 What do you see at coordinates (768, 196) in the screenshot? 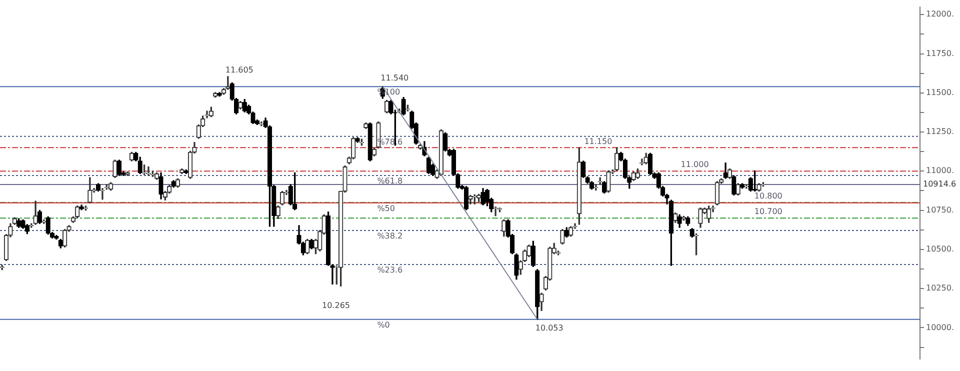
I see `annotation: 10.800` at bounding box center [768, 196].